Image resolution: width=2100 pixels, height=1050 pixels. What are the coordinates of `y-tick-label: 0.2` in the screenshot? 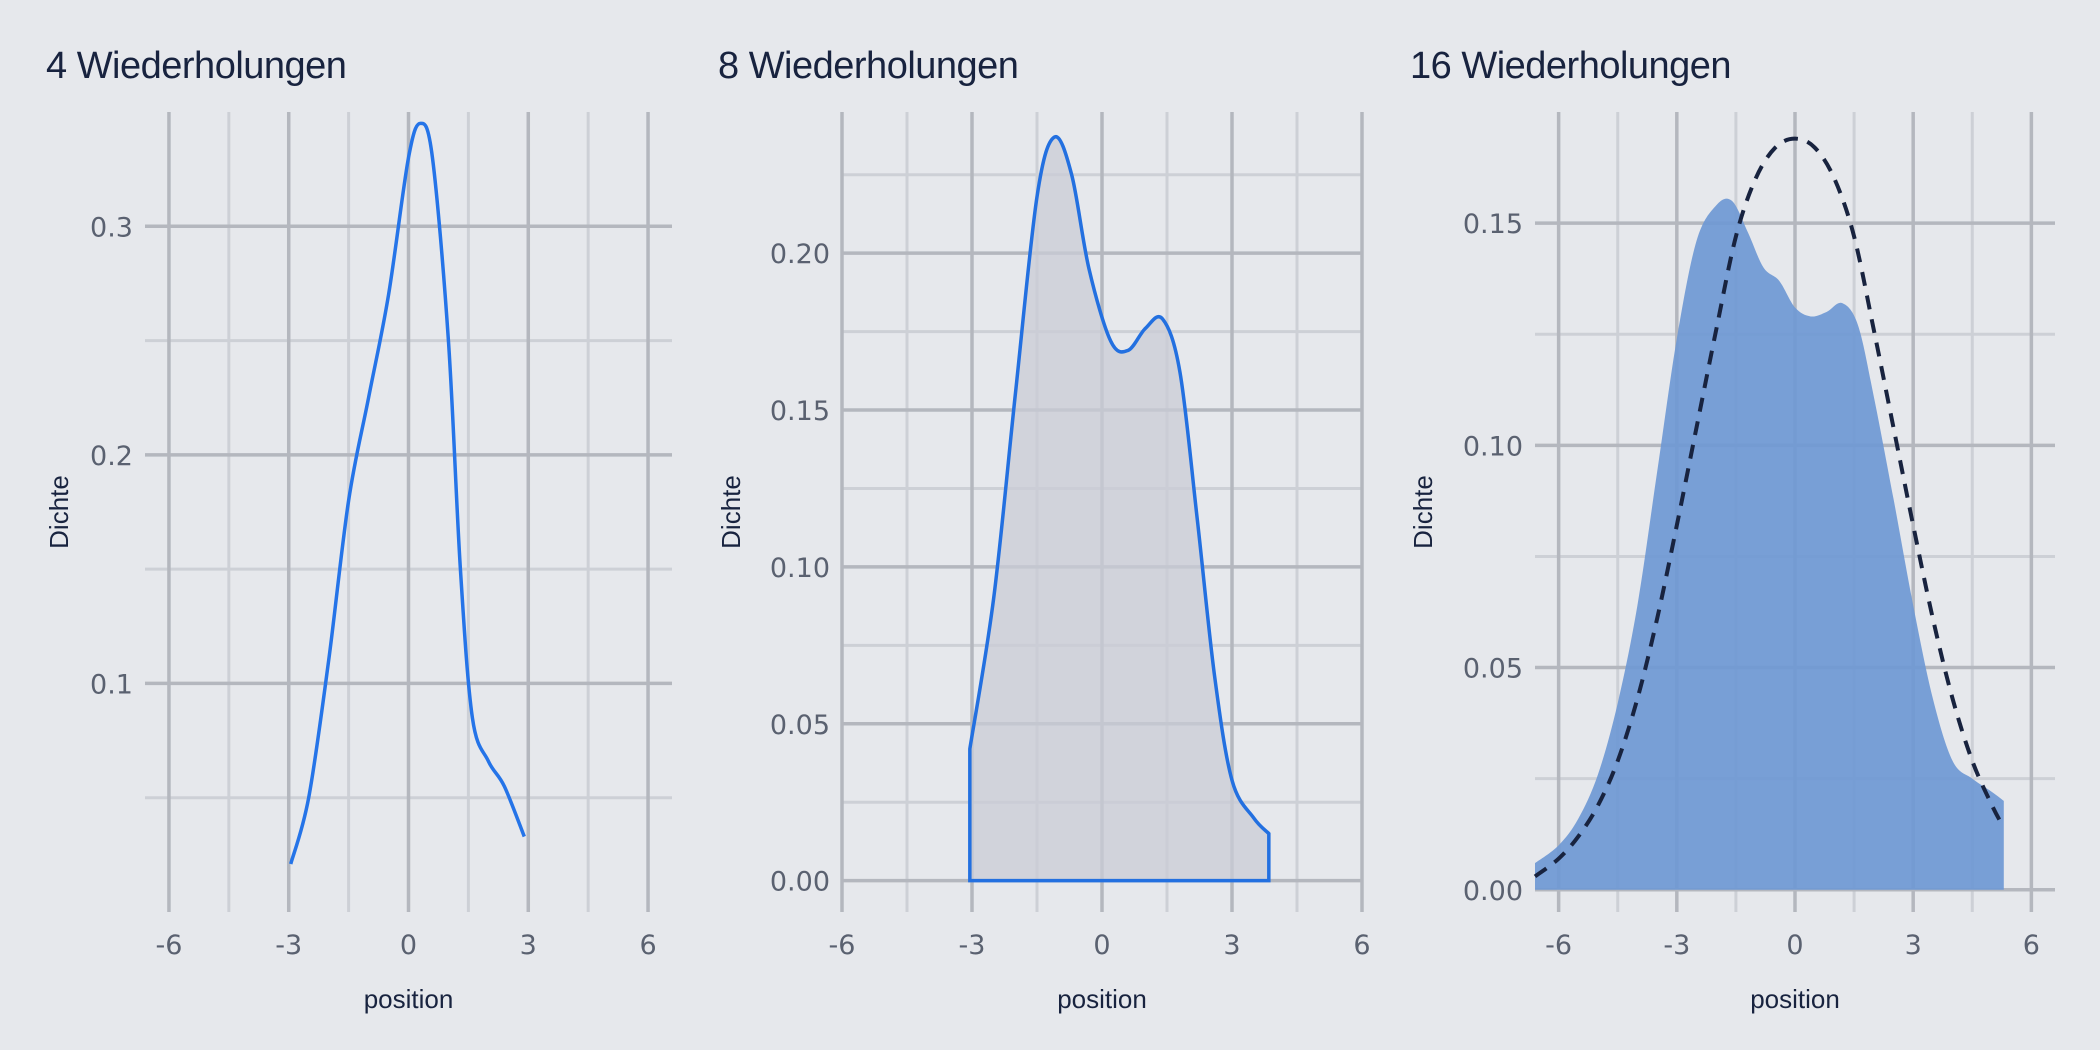 It's located at (111, 456).